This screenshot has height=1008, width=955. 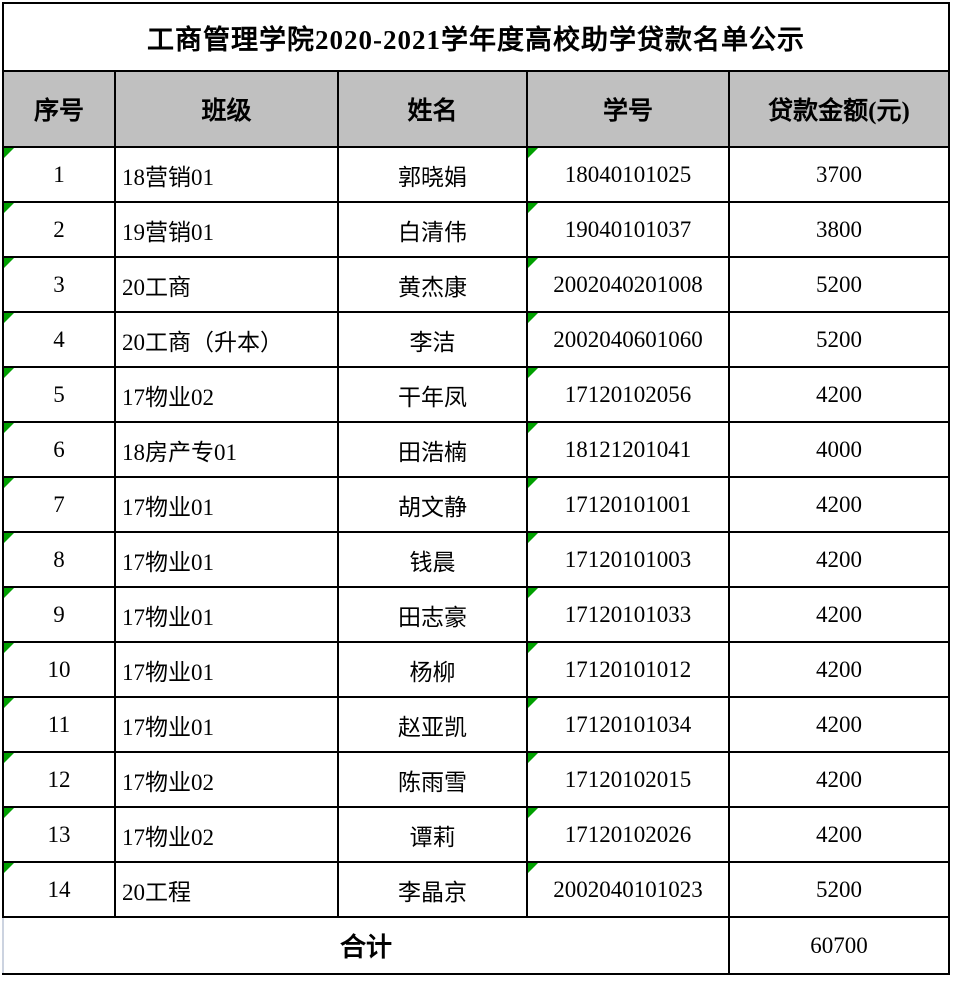 What do you see at coordinates (168, 177) in the screenshot?
I see `class-text: 18营销01` at bounding box center [168, 177].